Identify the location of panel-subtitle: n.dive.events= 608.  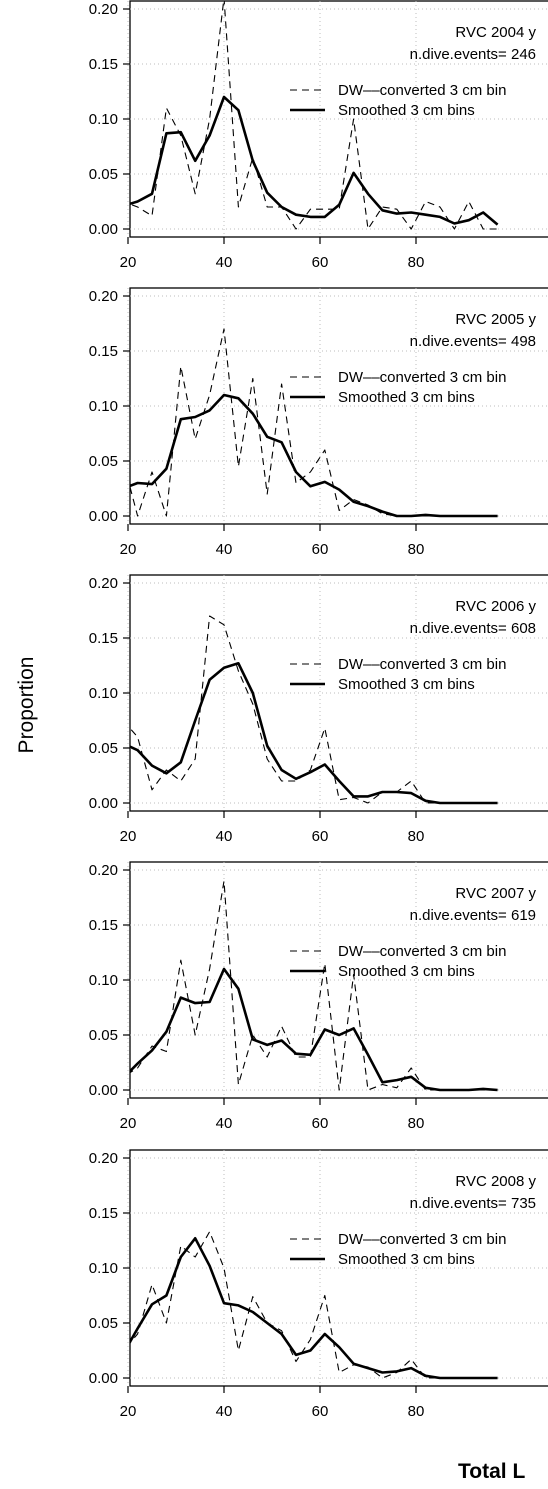
(473, 628).